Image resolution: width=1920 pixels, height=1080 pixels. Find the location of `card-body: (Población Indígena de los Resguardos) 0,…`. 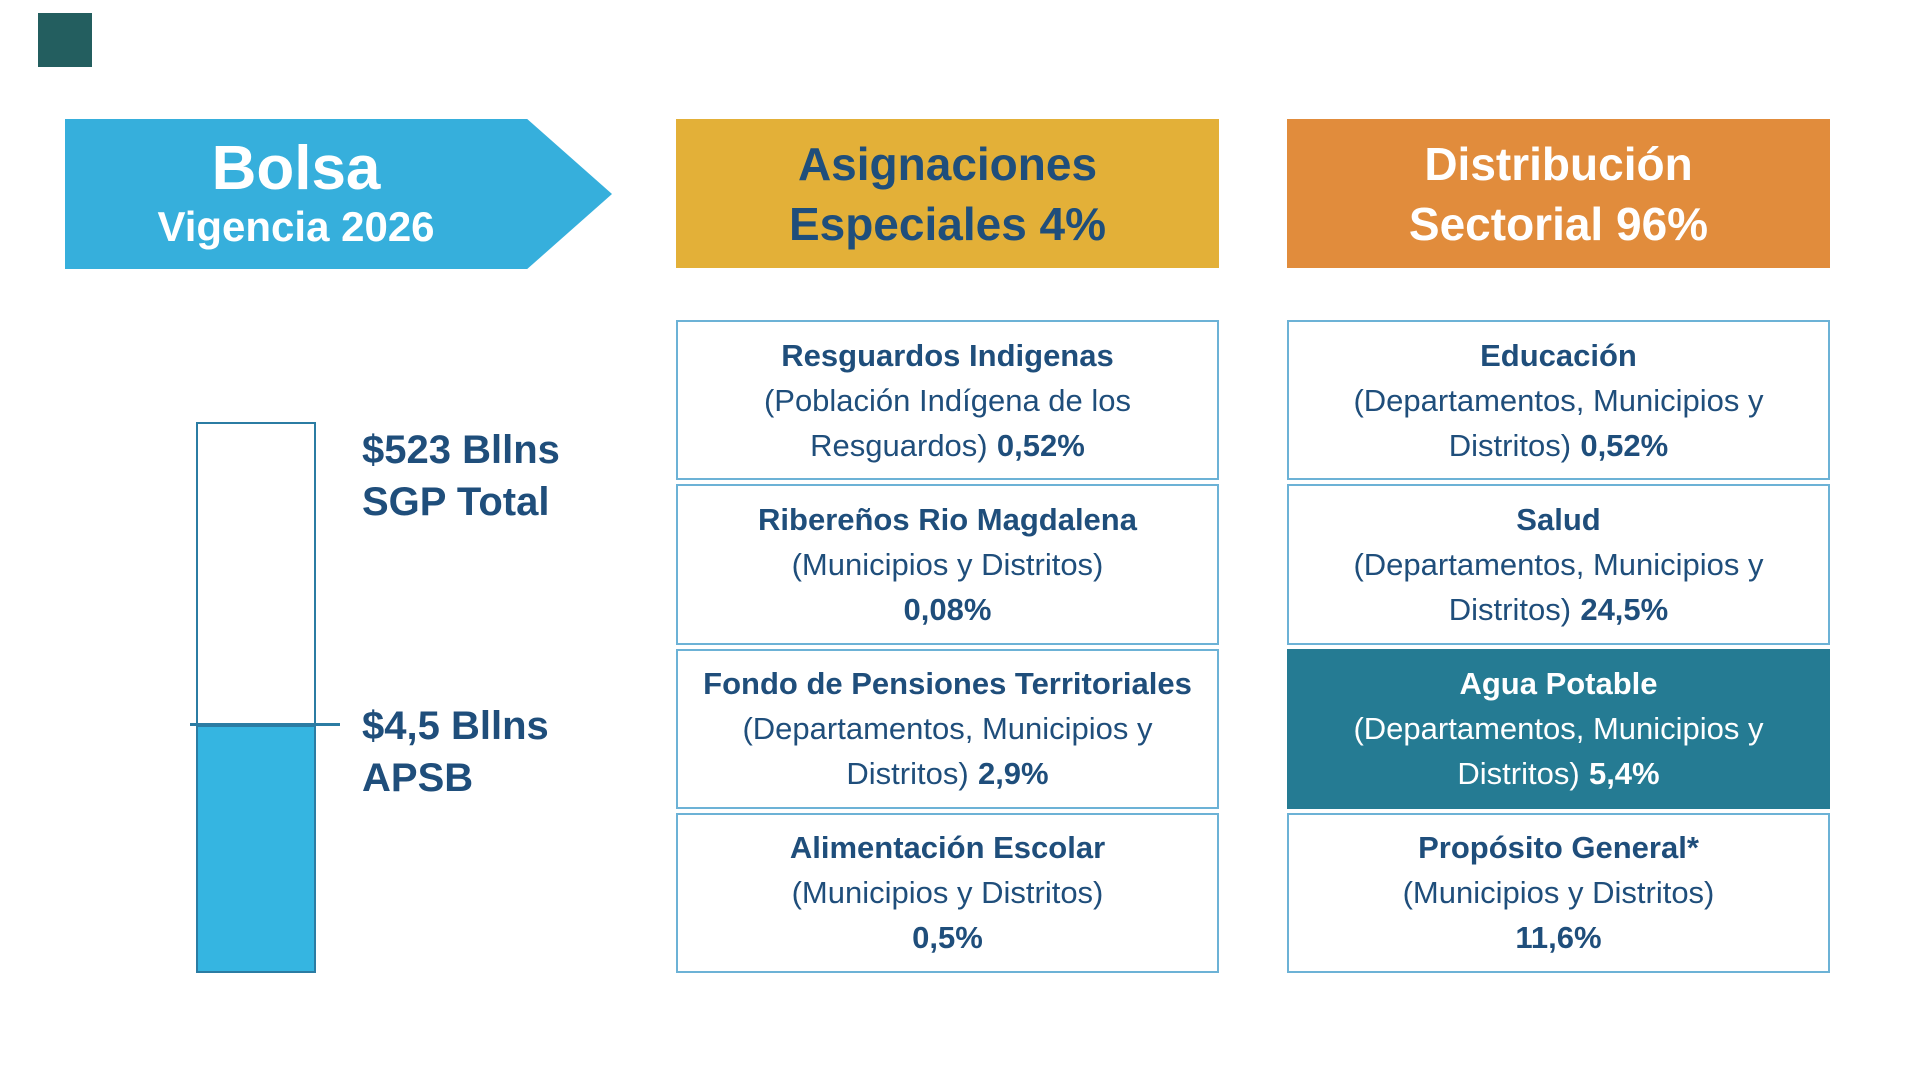

card-body: (Población Indígena de los Resguardos) 0,… is located at coordinates (947, 422).